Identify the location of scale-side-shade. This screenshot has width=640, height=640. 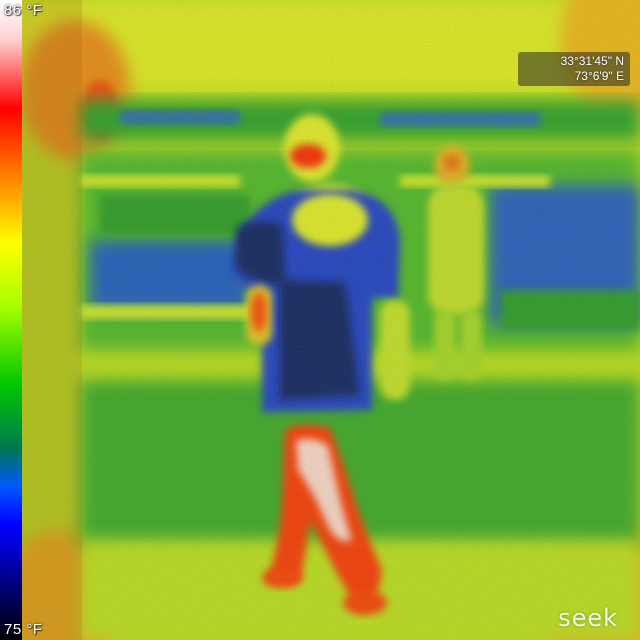
(52, 320).